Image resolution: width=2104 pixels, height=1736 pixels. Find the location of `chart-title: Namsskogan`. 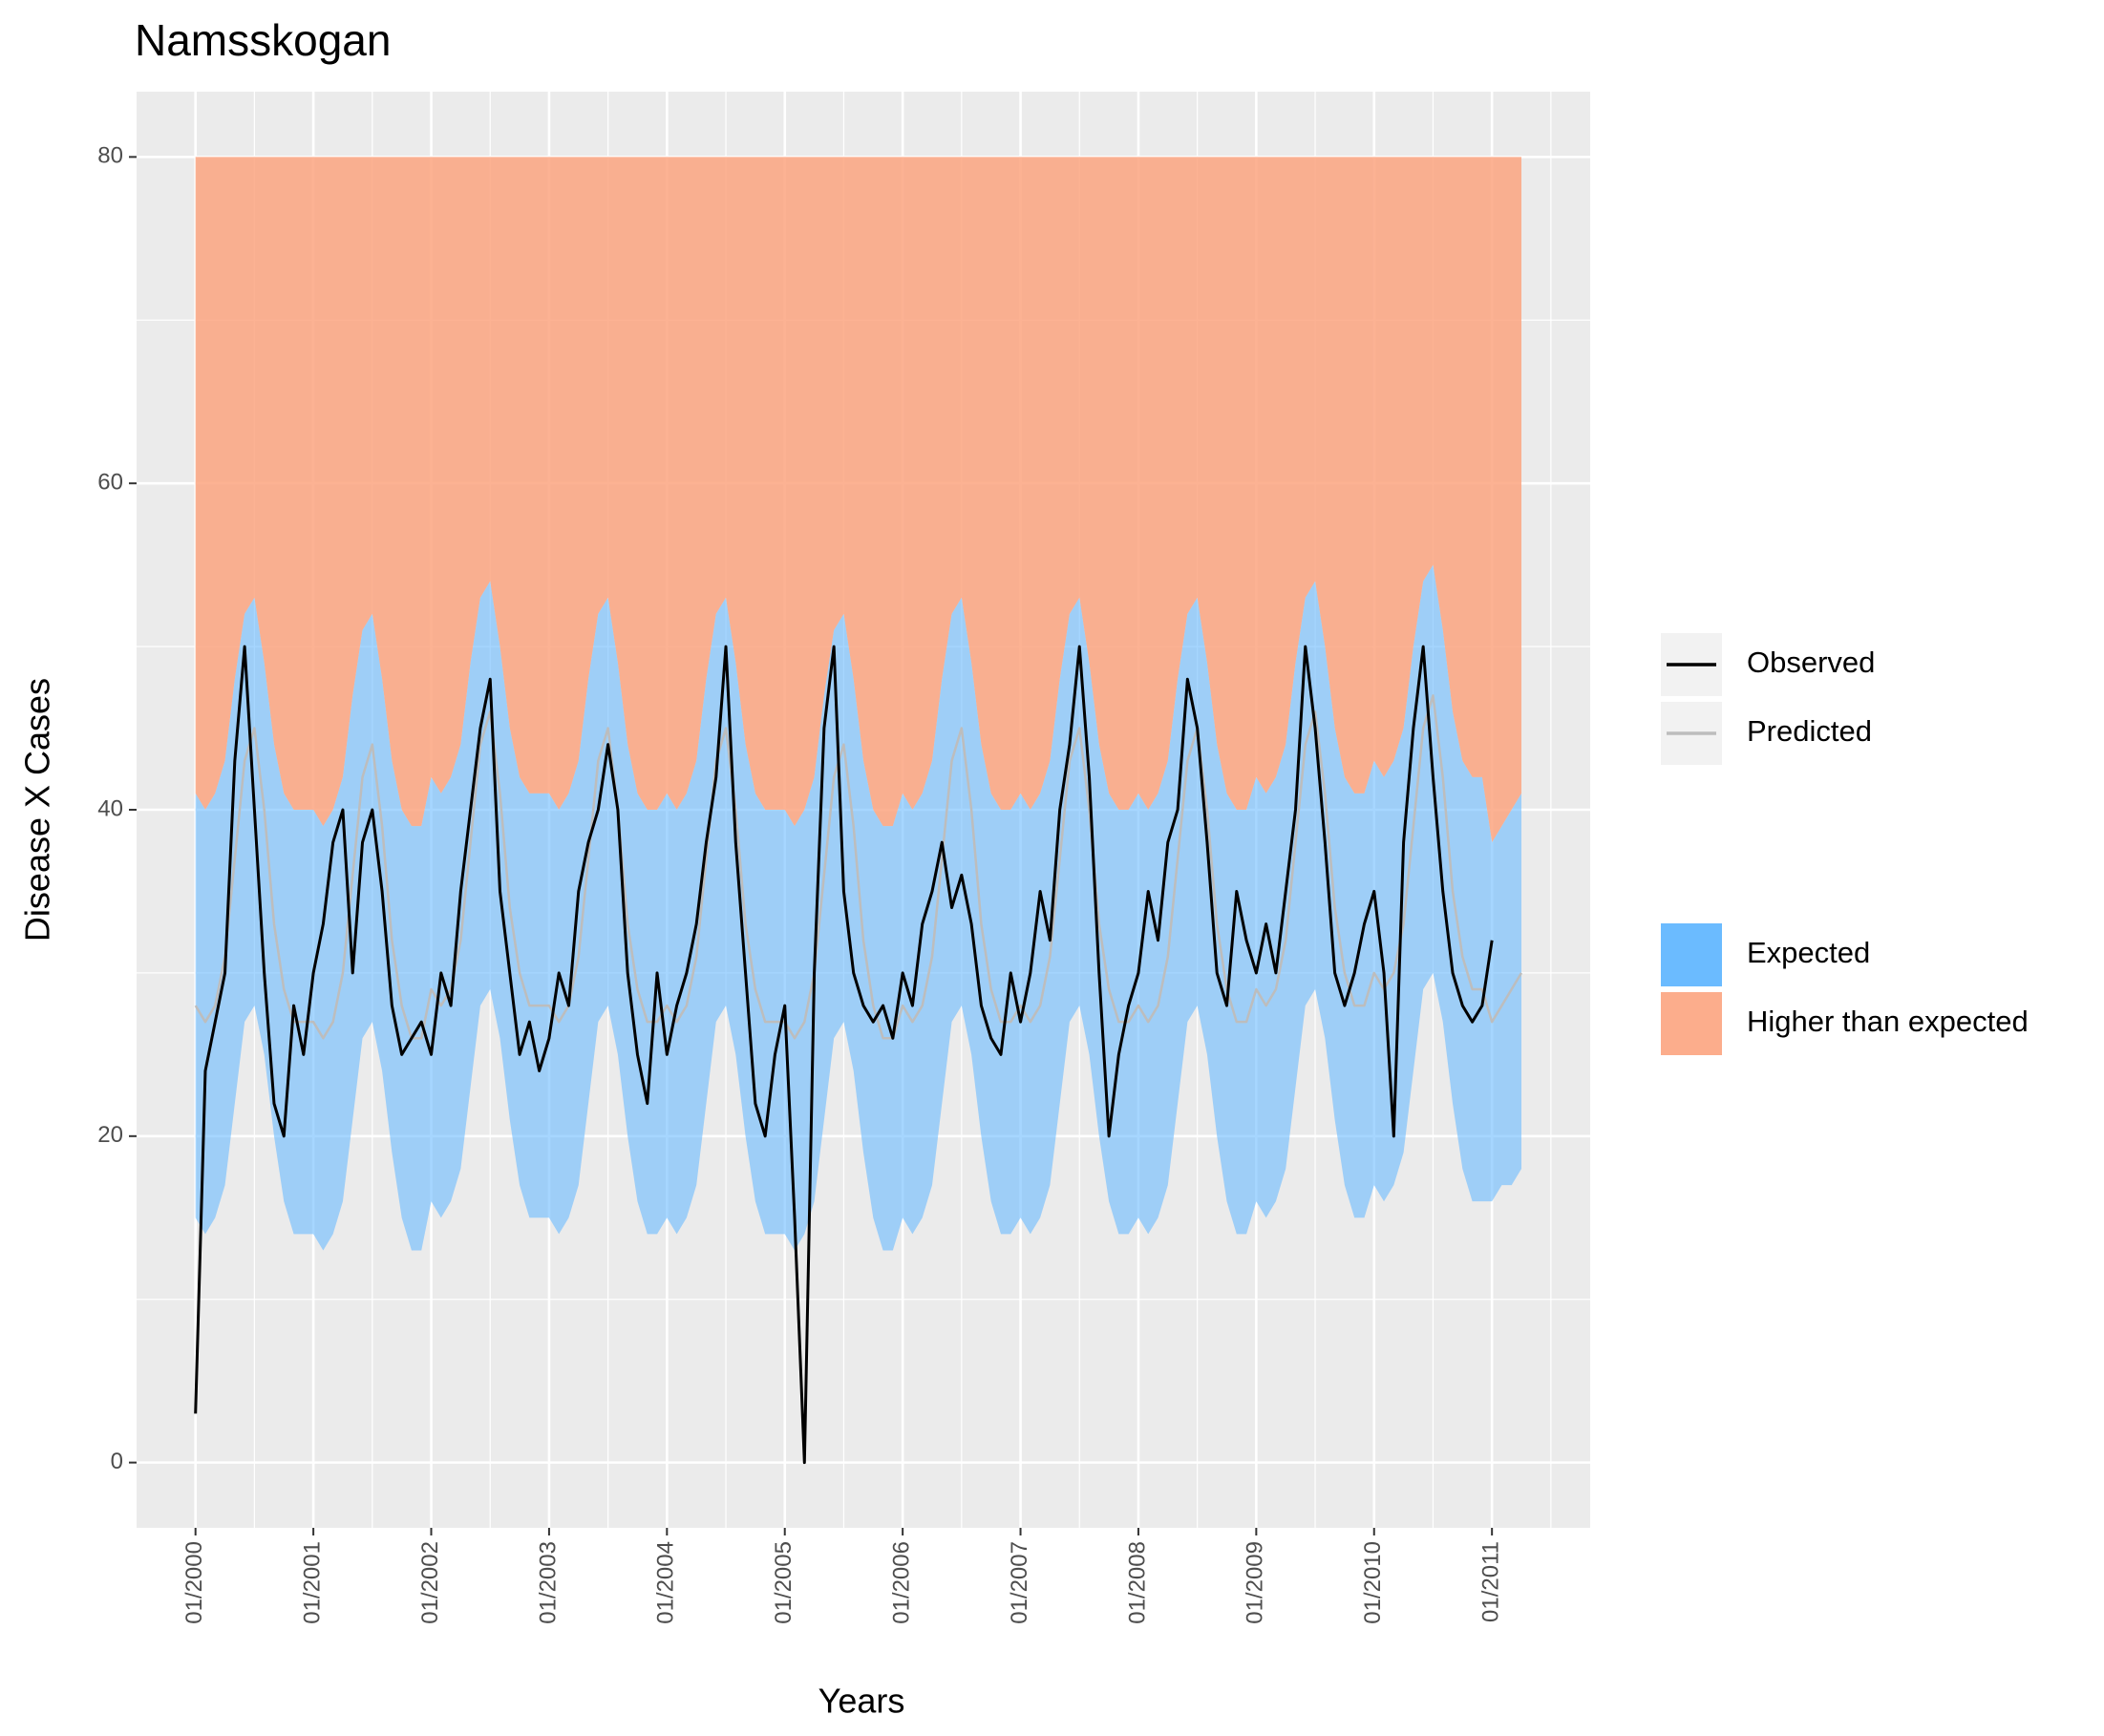

chart-title: Namsskogan is located at coordinates (263, 40).